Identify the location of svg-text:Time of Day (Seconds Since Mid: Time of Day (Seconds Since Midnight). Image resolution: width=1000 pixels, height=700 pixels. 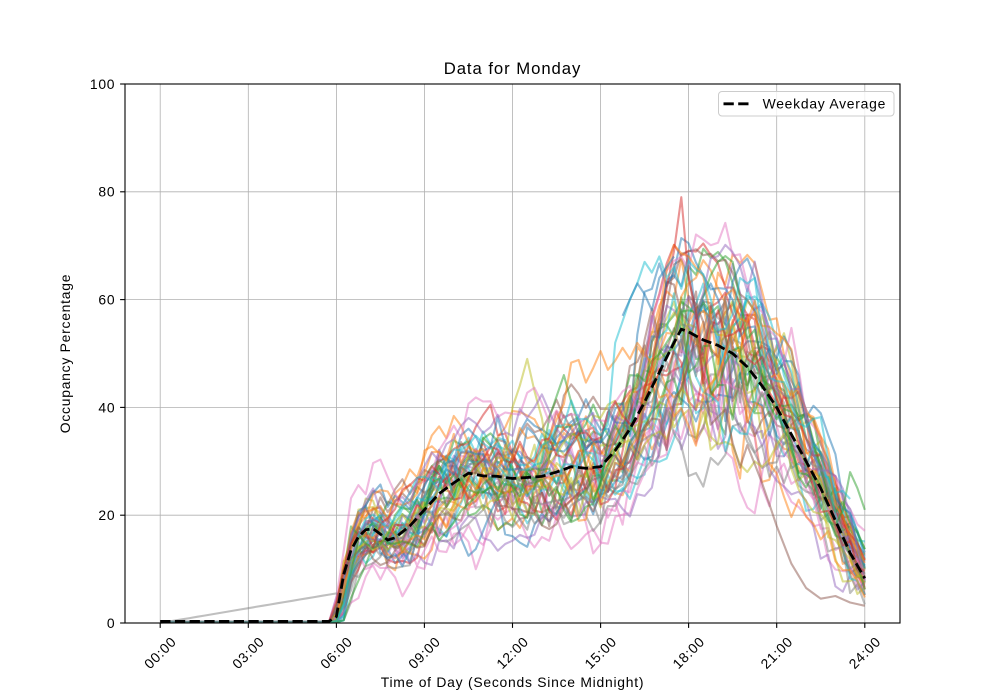
(513, 682).